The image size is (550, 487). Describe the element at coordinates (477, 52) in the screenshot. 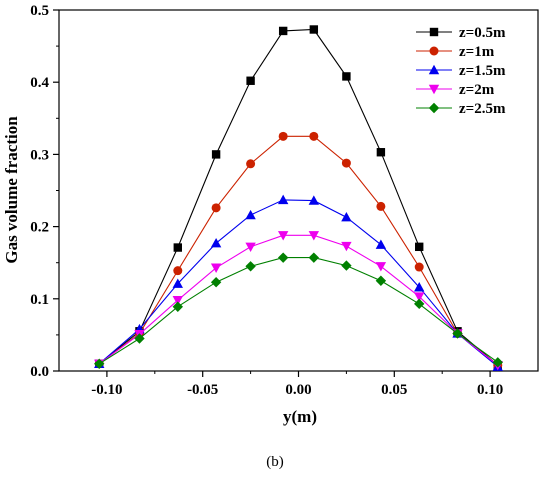

I see `legend-label: z=1m` at that location.